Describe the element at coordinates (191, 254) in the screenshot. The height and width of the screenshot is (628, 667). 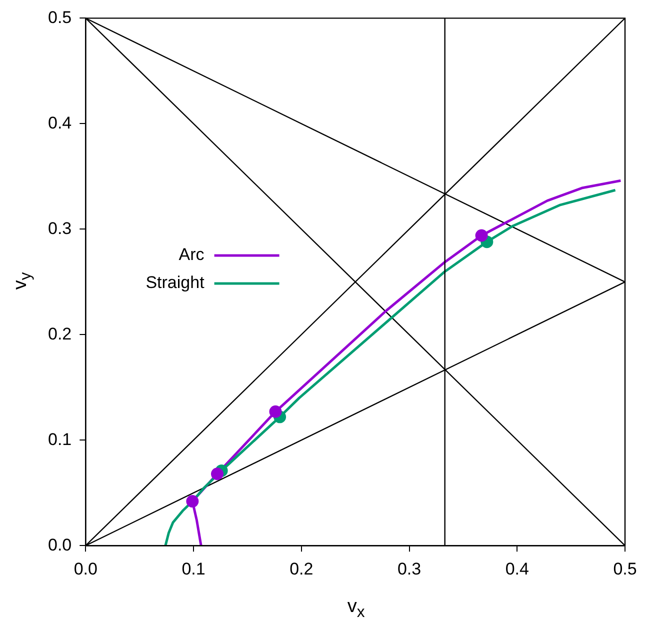
I see `legend-label: Arc` at that location.